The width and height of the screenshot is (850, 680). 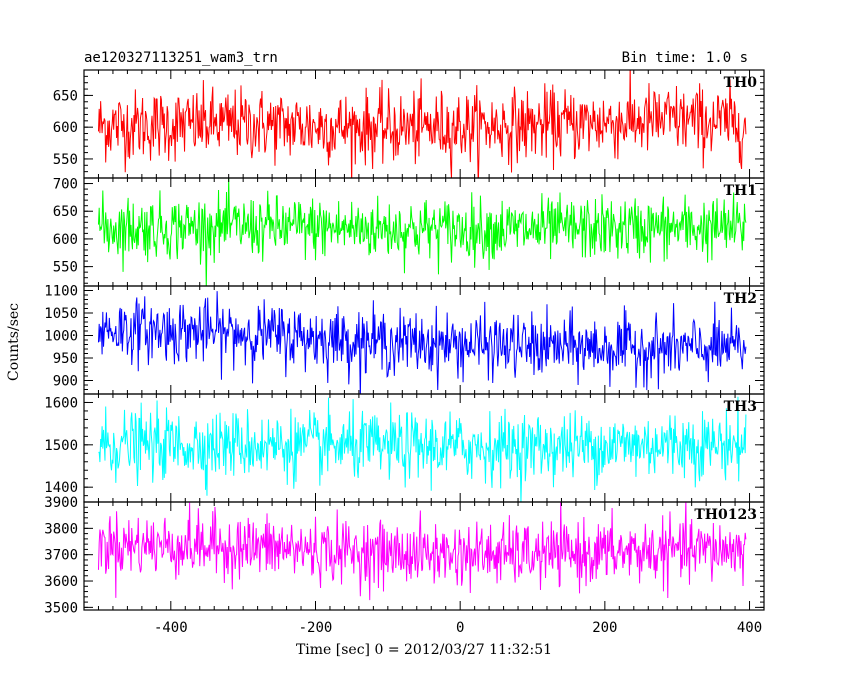 I want to click on x-tick-label: 0, so click(x=460, y=628).